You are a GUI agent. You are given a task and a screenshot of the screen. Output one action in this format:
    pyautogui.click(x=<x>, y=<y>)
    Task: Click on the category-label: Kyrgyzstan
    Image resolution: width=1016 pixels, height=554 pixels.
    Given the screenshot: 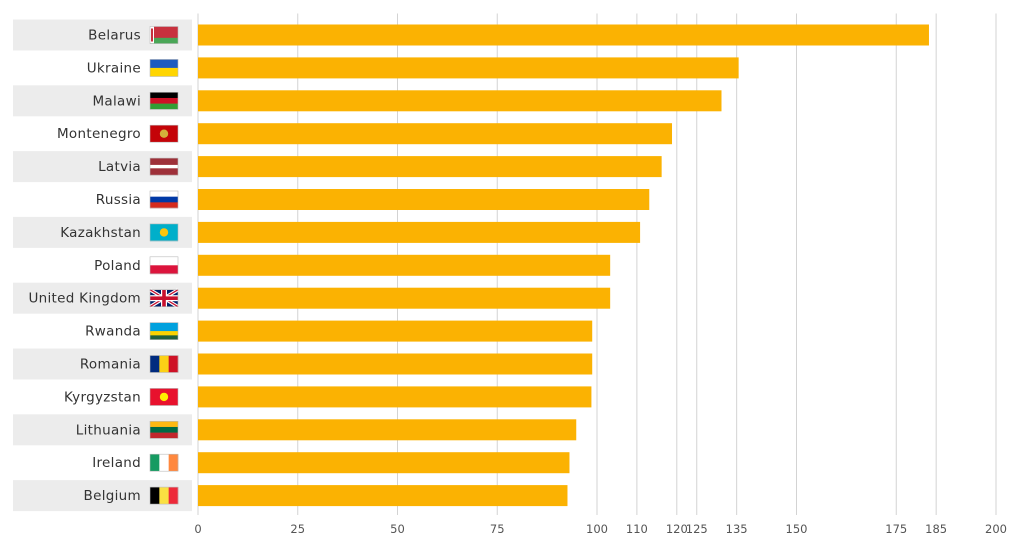 What is the action you would take?
    pyautogui.click(x=102, y=397)
    